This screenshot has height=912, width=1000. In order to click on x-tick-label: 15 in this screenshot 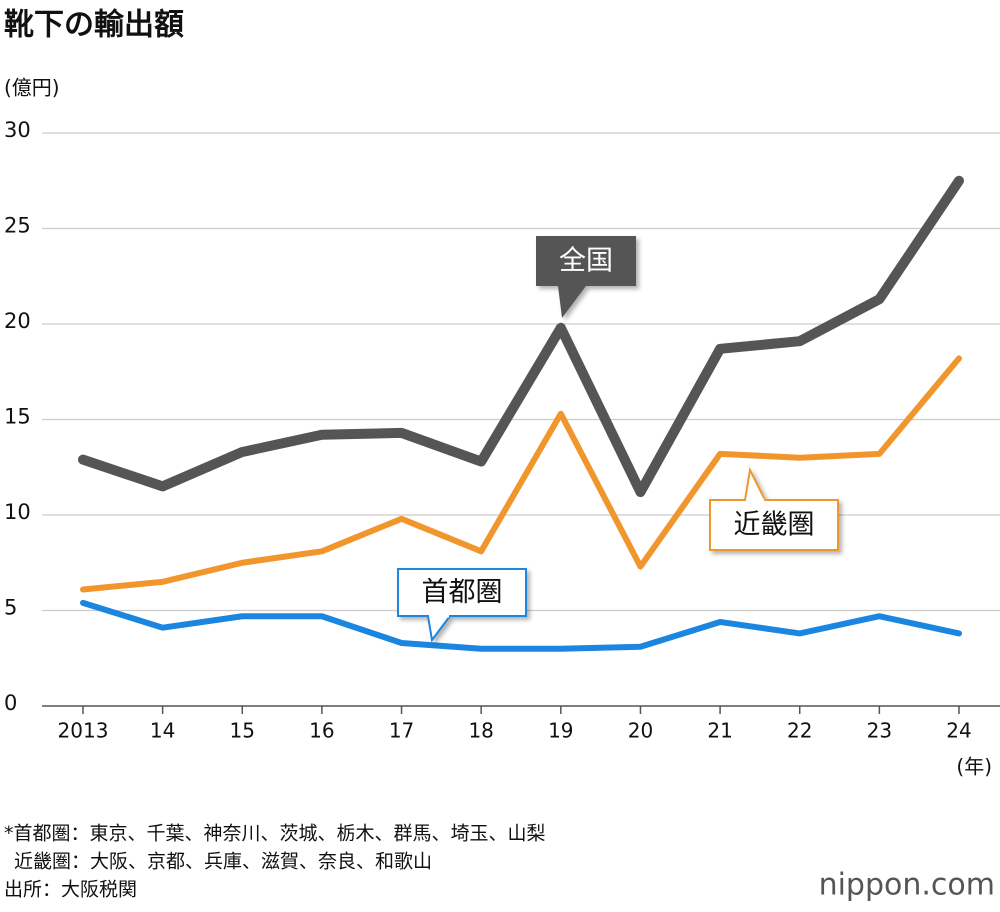, I will do `click(242, 731)`.